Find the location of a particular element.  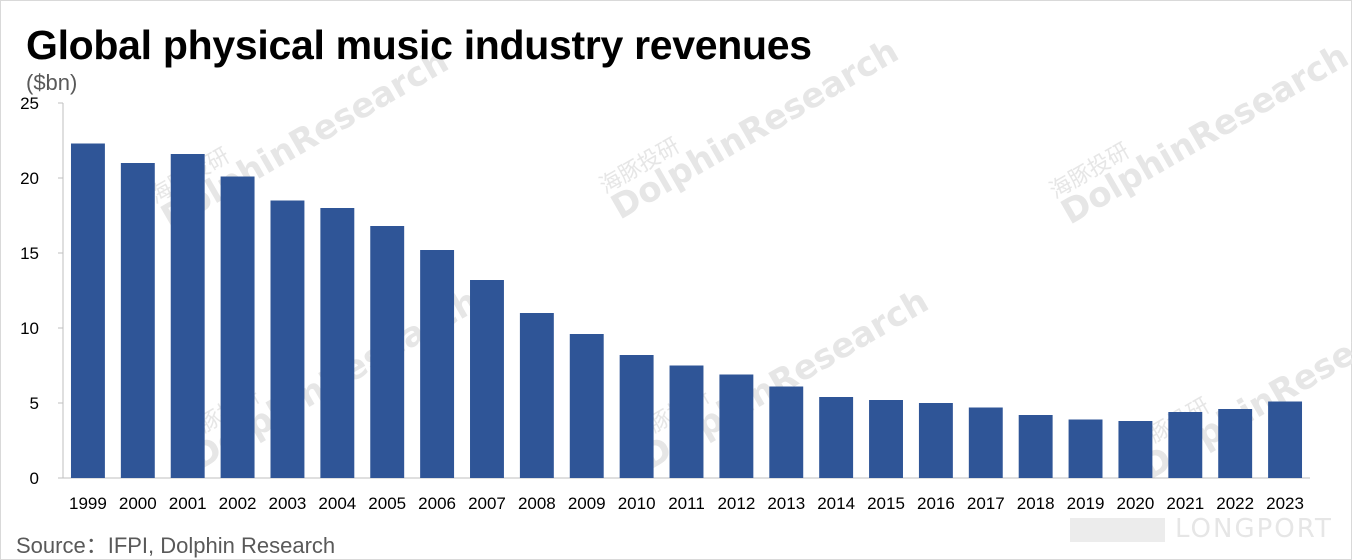

x-tick-label: 2010 is located at coordinates (637, 503).